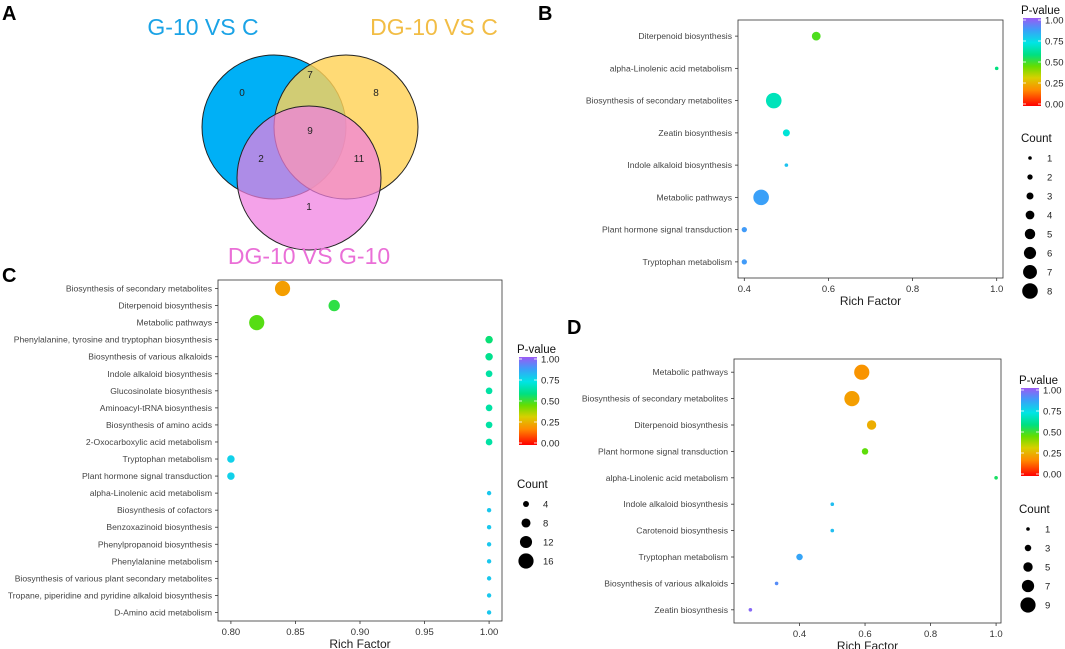 This screenshot has width=1065, height=649. I want to click on panel-b-term-label: Plant hormone signal transduction, so click(667, 230).